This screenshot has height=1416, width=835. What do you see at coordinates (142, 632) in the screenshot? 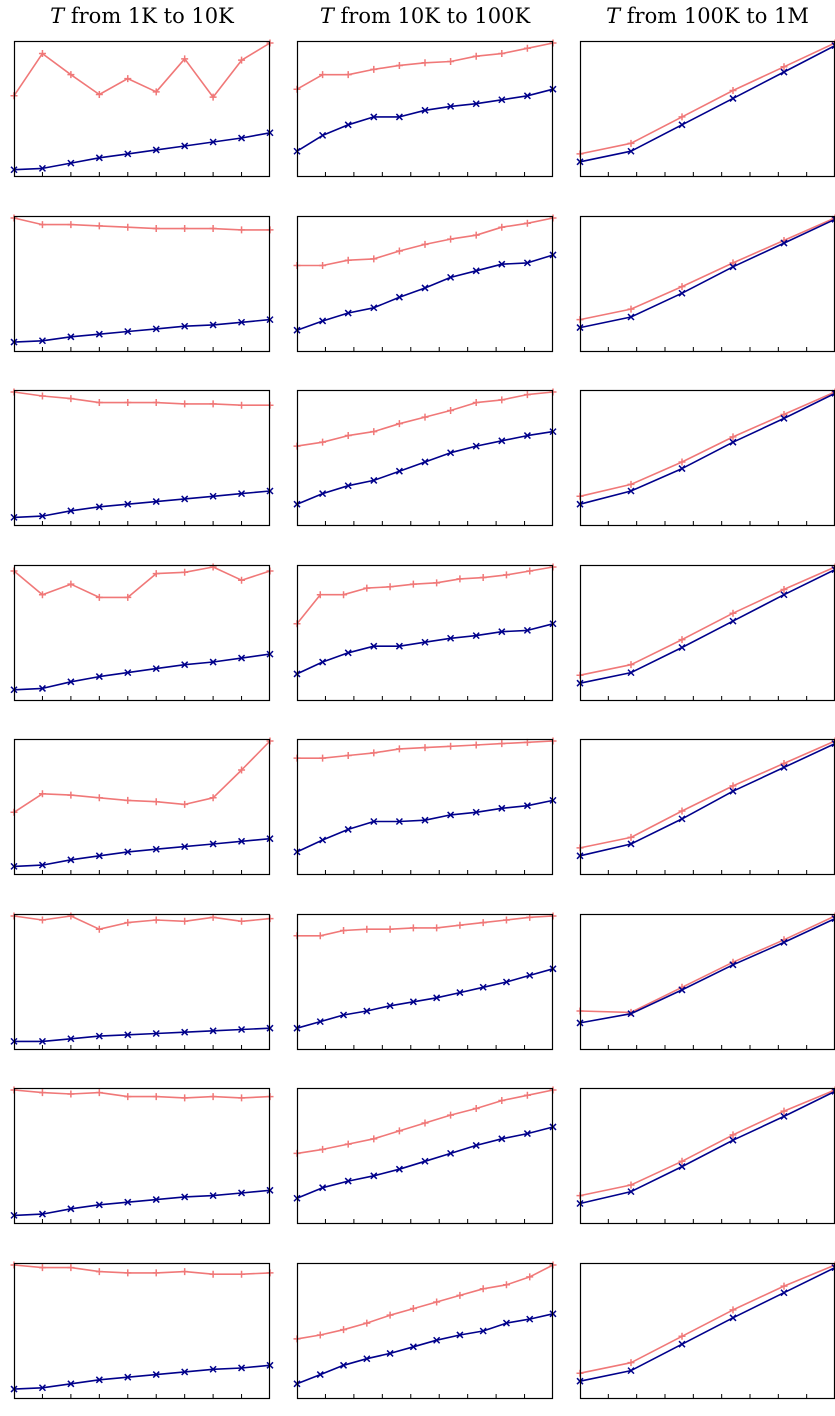
I see `chart-r4c1` at bounding box center [142, 632].